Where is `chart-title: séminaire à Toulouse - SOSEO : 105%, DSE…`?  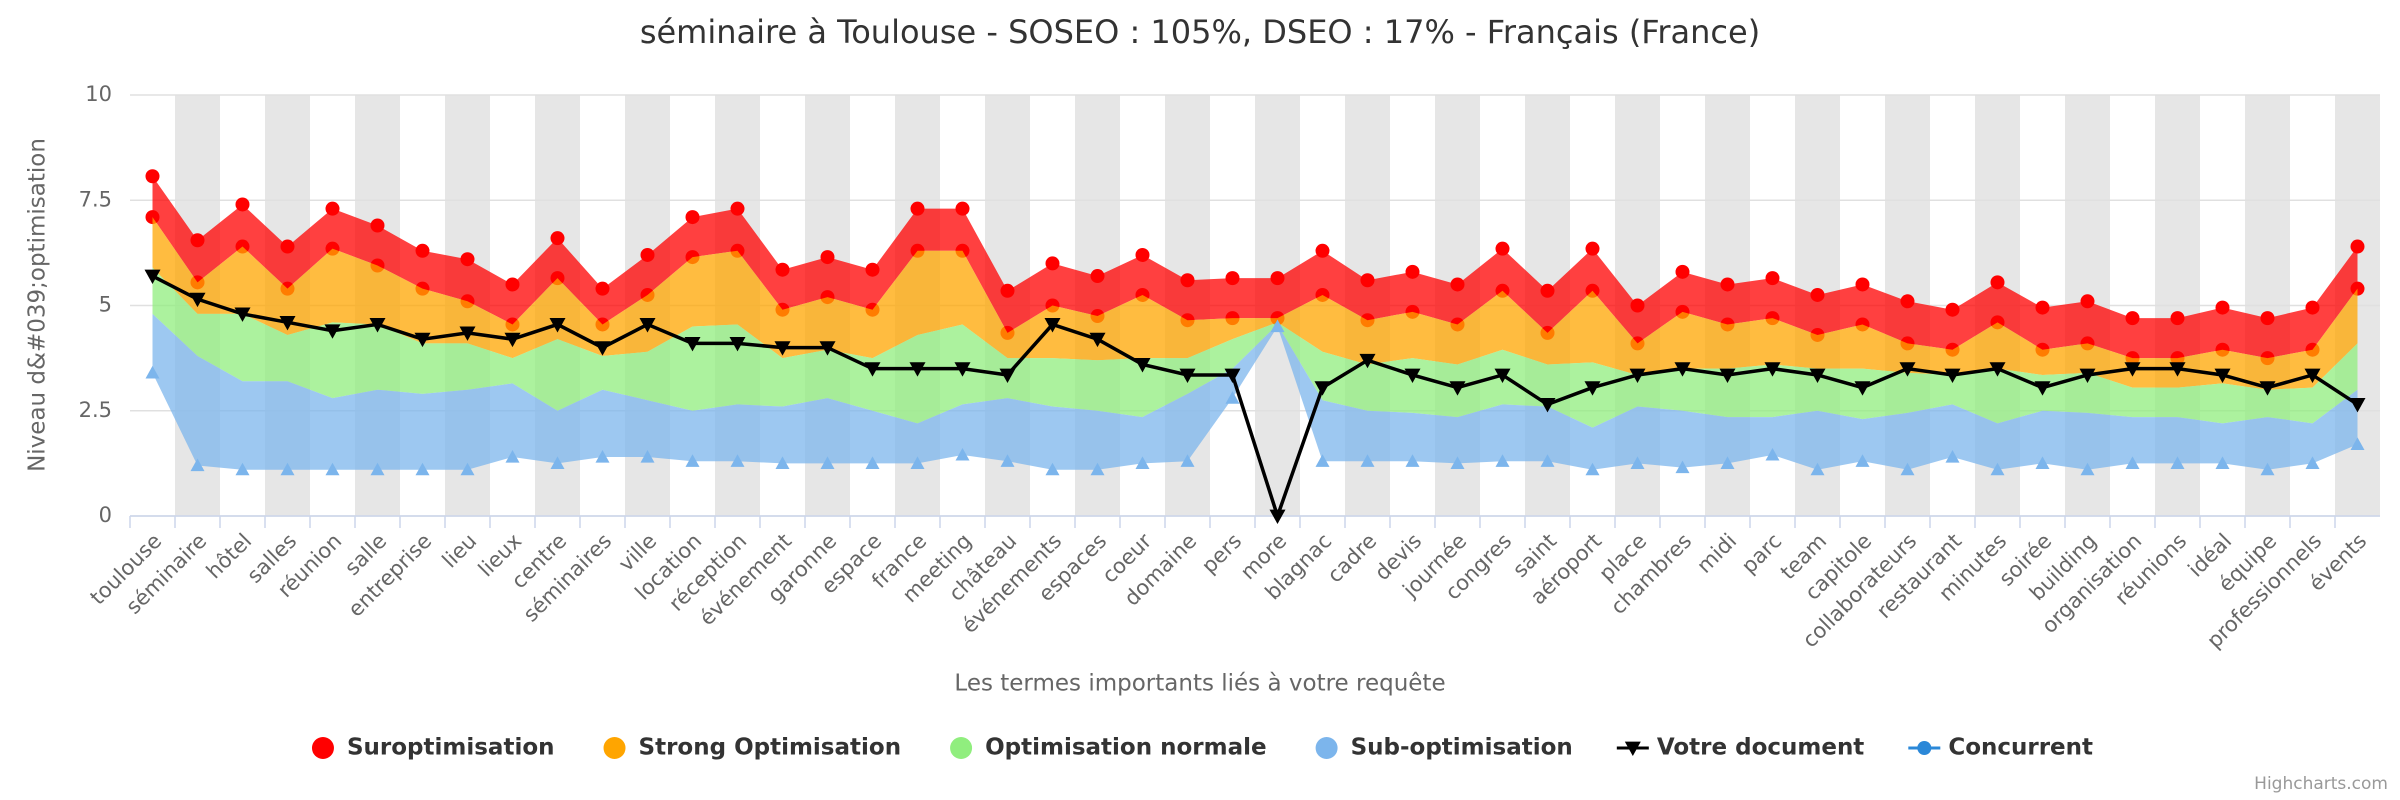
chart-title: séminaire à Toulouse - SOSEO : 105%, DSE… is located at coordinates (1200, 32).